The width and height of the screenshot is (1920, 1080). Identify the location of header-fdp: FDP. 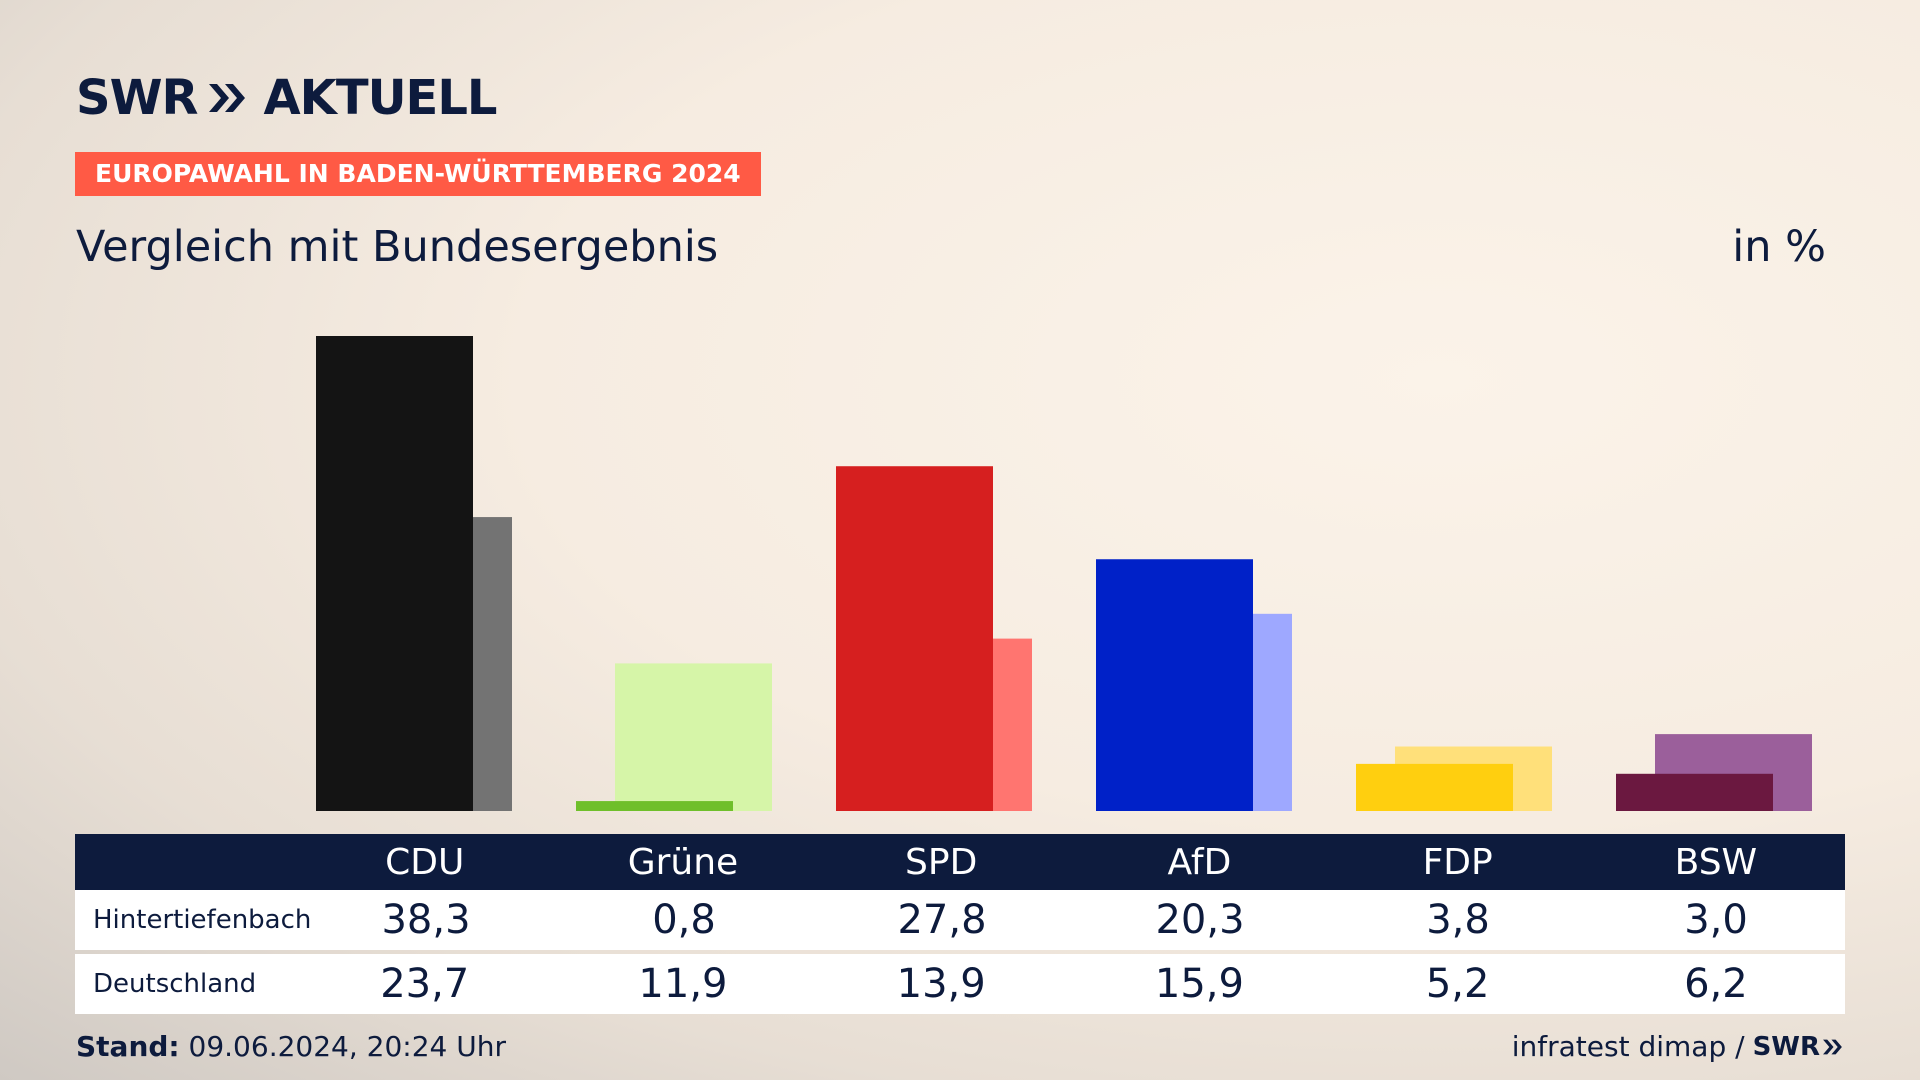
(1457, 862).